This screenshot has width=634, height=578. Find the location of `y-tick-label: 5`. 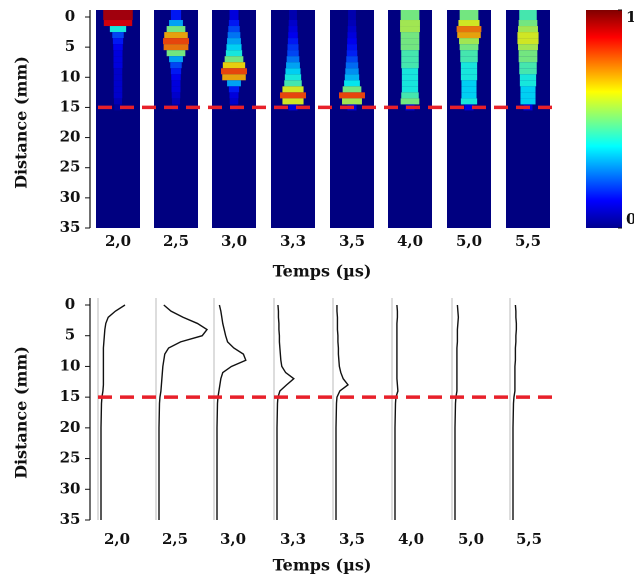

y-tick-label: 5 is located at coordinates (70, 335).